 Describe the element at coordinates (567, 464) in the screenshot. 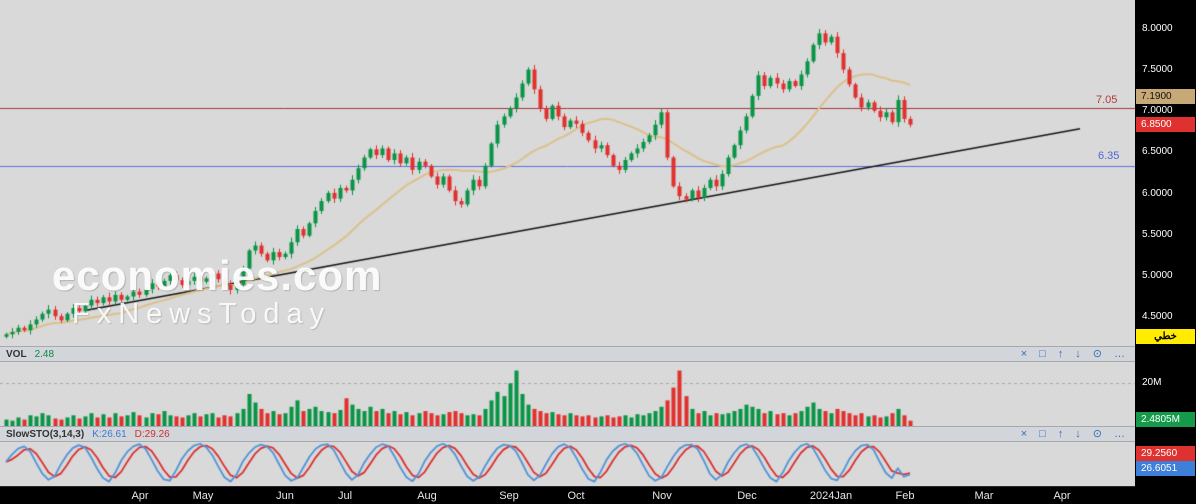

I see `sto-chart-canvas` at that location.